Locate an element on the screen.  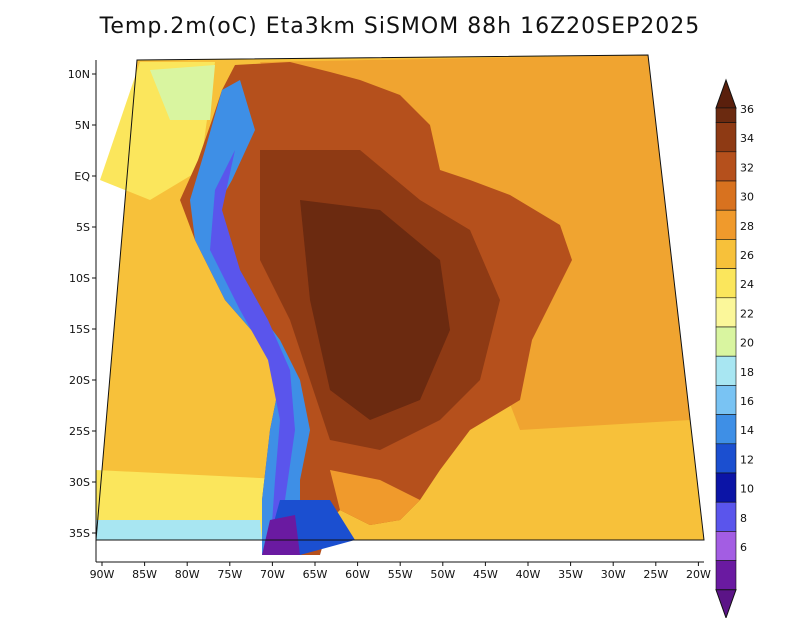
colorbar-bottom-arrow is located at coordinates (726, 603).